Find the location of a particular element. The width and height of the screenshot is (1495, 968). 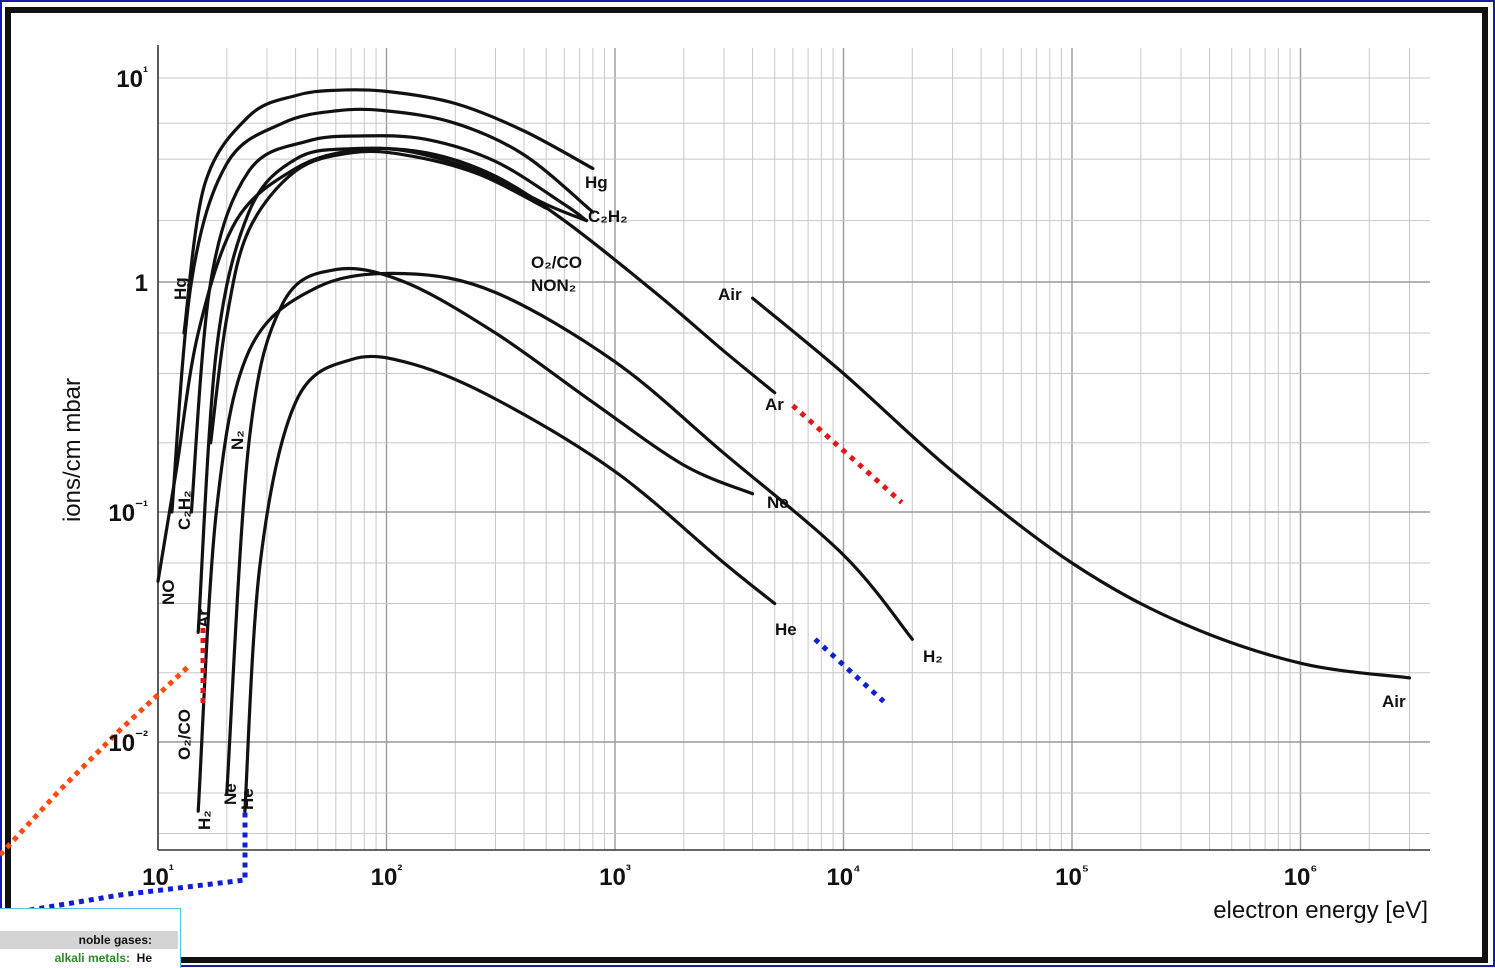

legend-noble-gases: noble gases: is located at coordinates (89, 940).